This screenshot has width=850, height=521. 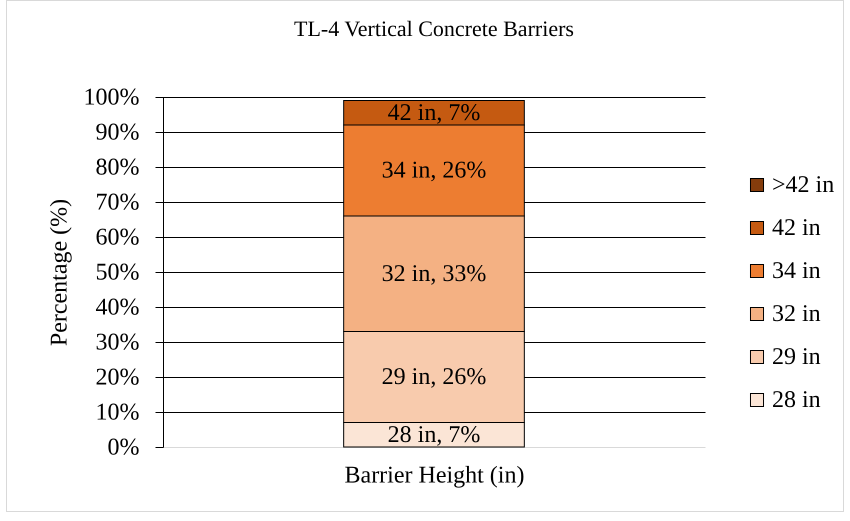 I want to click on y-tick-label: 90%, so click(x=118, y=133).